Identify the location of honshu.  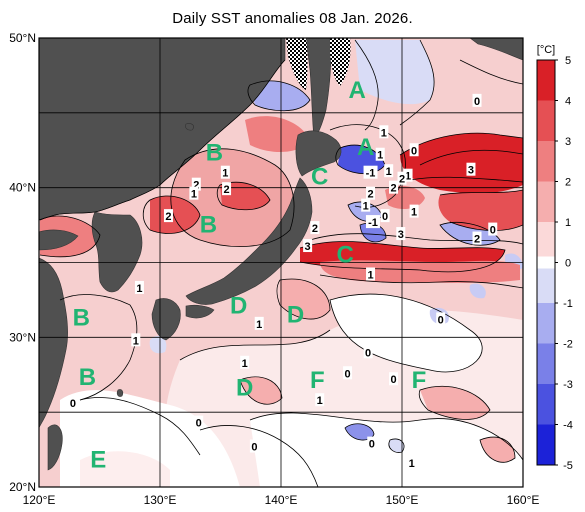
(249, 241).